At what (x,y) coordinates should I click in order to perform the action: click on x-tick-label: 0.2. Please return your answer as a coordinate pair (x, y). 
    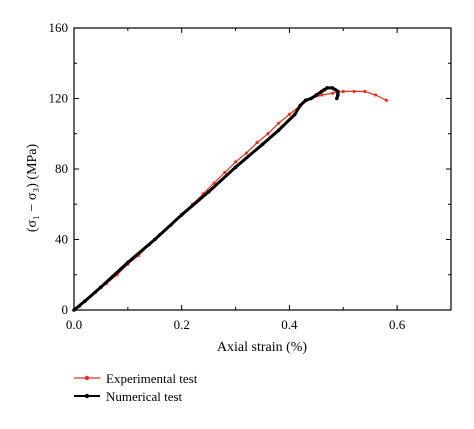
    Looking at the image, I should click on (182, 324).